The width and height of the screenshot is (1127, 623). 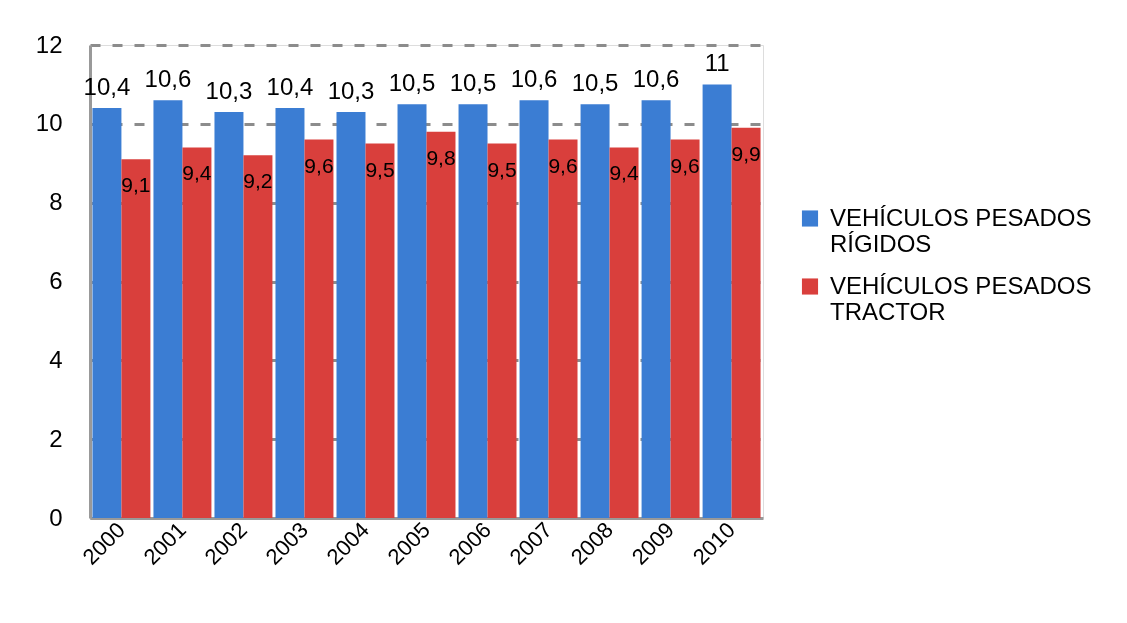 What do you see at coordinates (56, 359) in the screenshot?
I see `y-tick-label: 4` at bounding box center [56, 359].